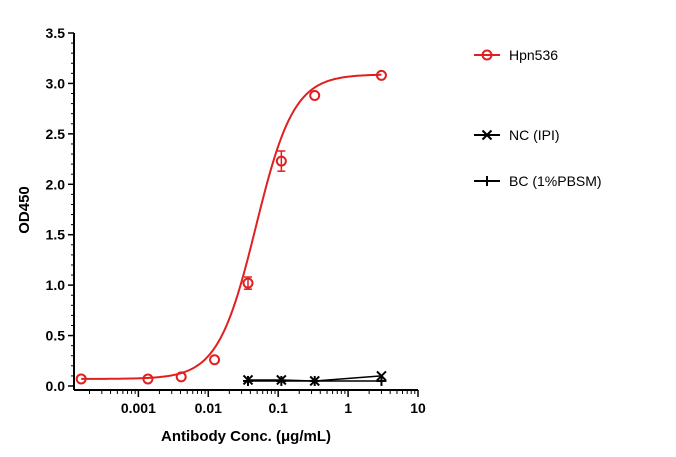 The image size is (676, 457). What do you see at coordinates (56, 285) in the screenshot?
I see `y-tick-label: 1.0` at bounding box center [56, 285].